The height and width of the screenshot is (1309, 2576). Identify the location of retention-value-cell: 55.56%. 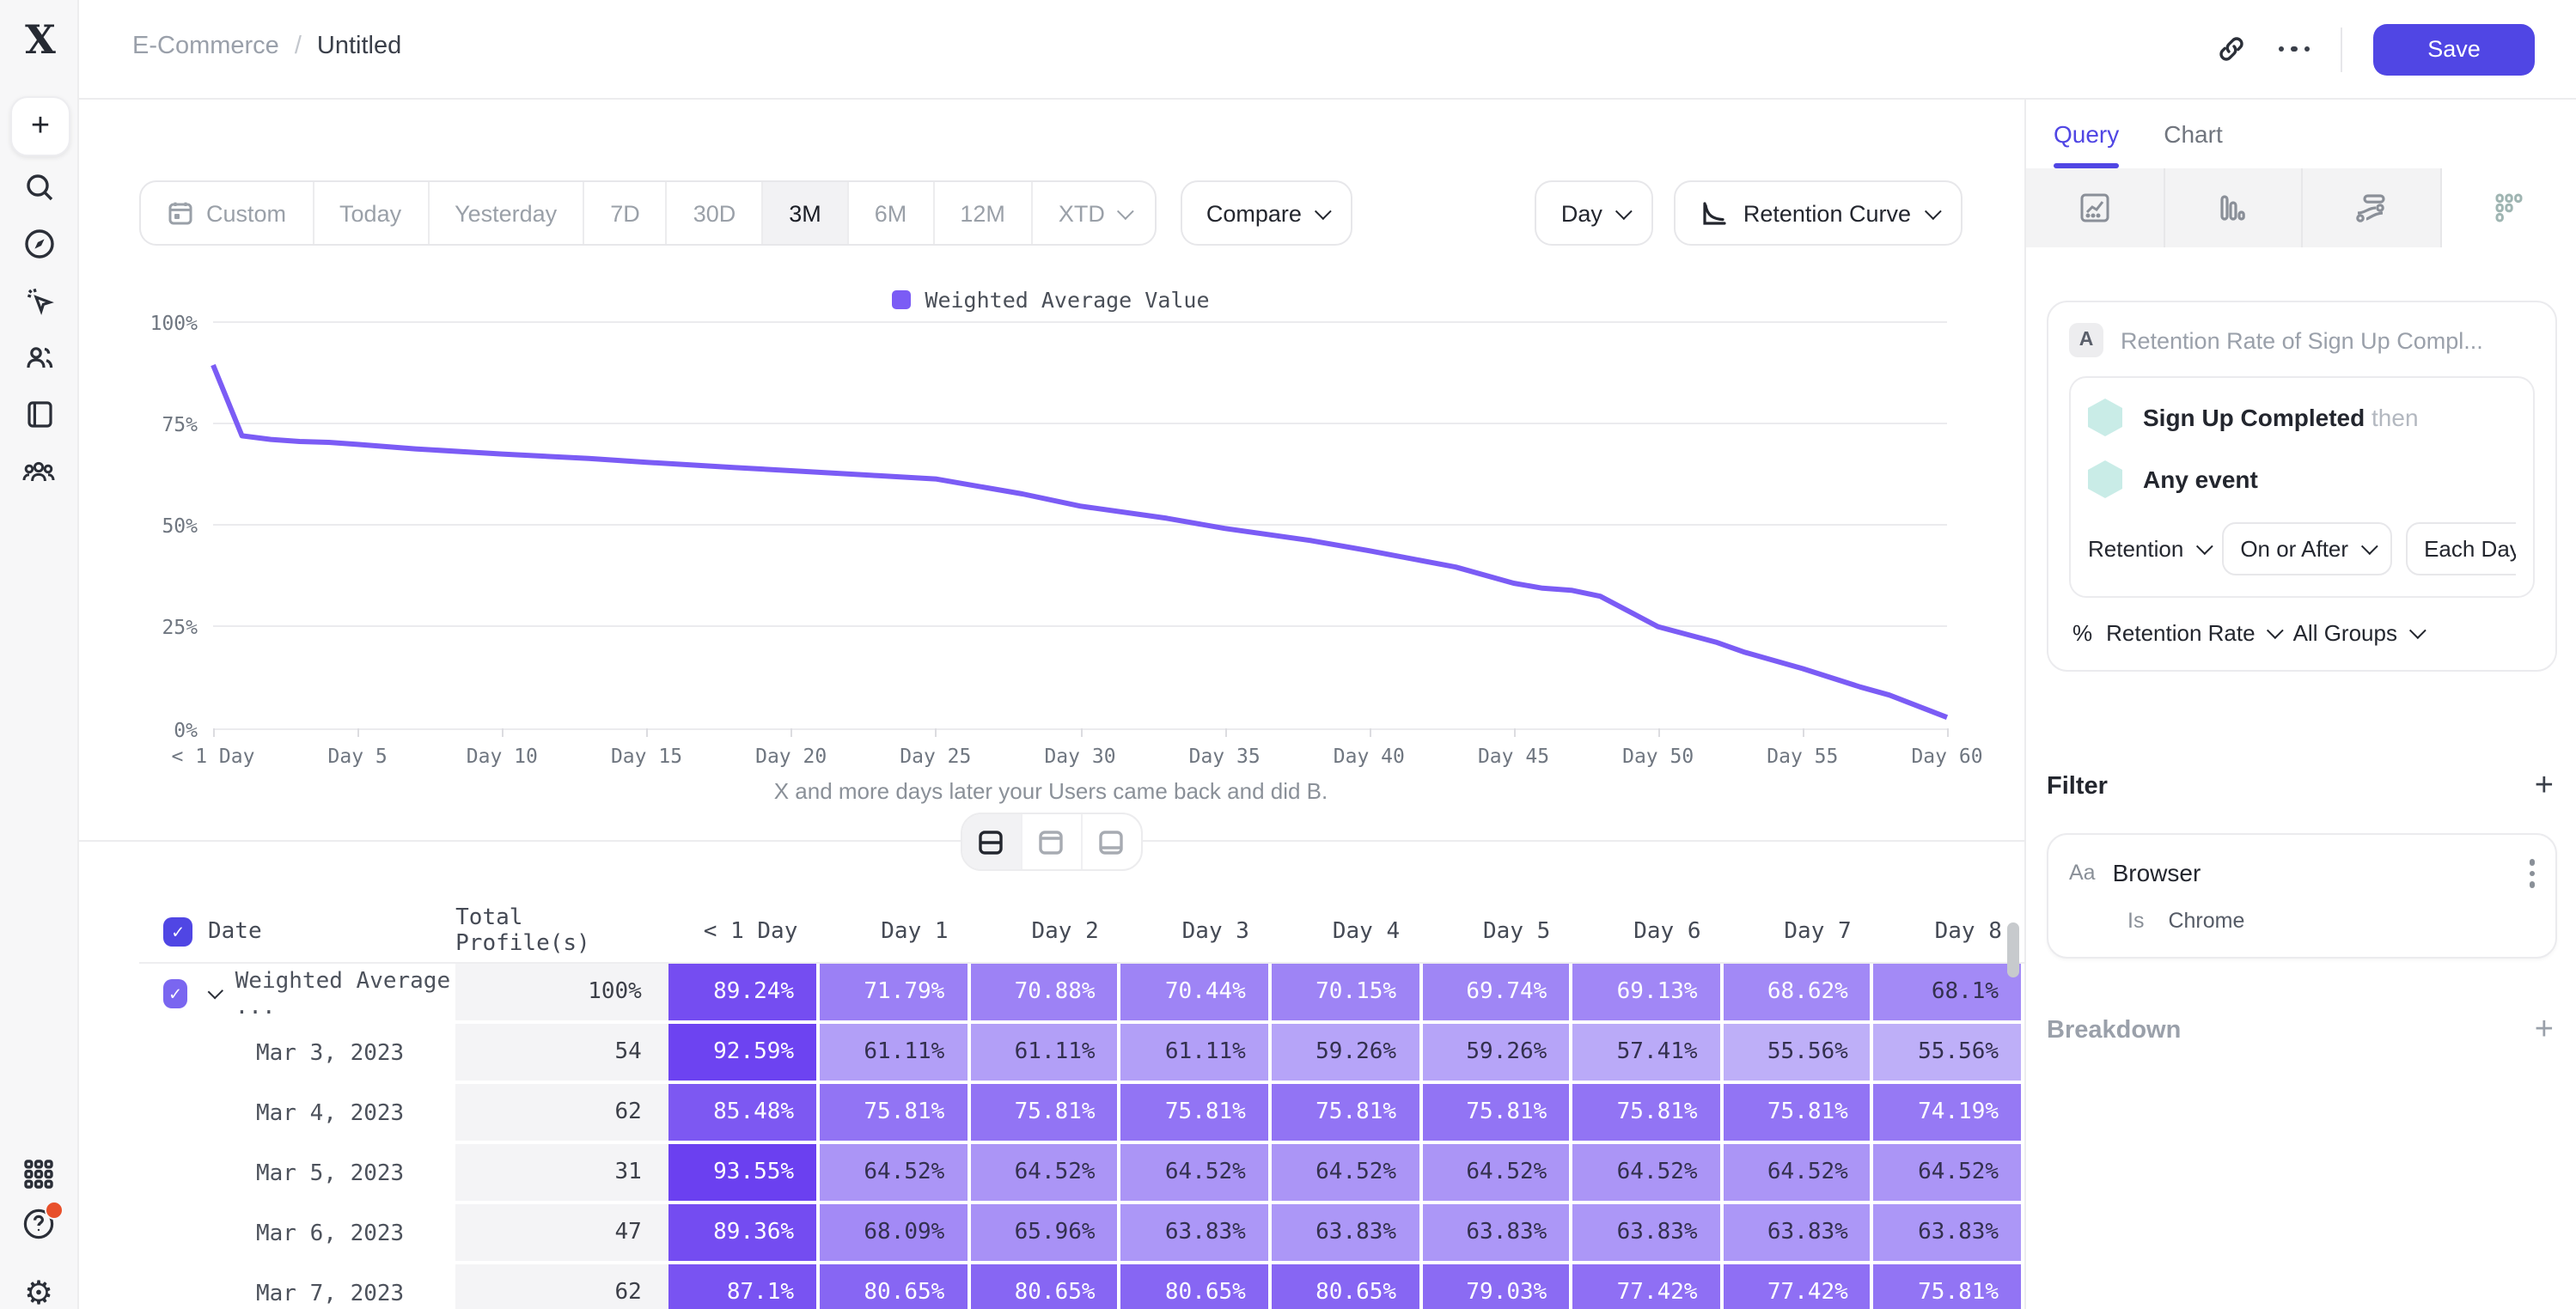
(1948, 1054).